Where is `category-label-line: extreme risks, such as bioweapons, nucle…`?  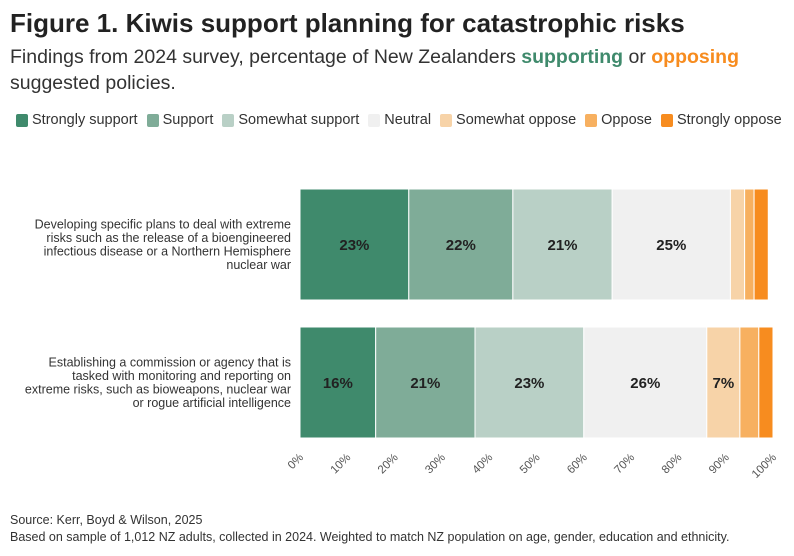
category-label-line: extreme risks, such as bioweapons, nucle… is located at coordinates (158, 389).